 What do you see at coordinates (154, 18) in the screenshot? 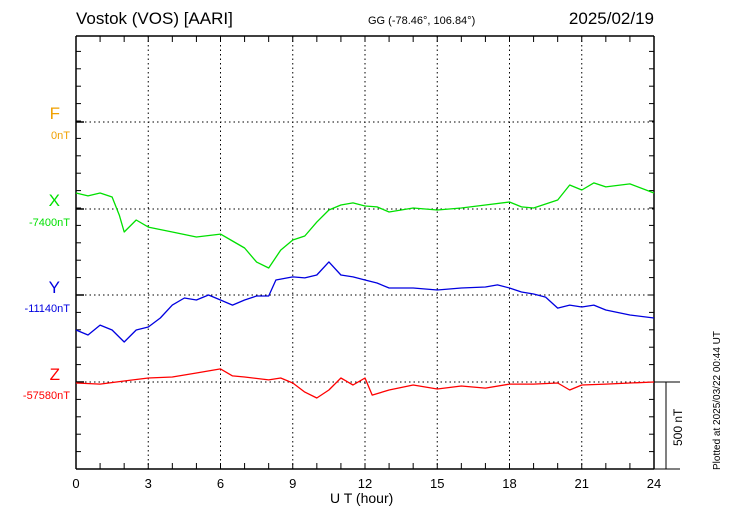
I see `station-title: Vostok (VOS) [AARI]` at bounding box center [154, 18].